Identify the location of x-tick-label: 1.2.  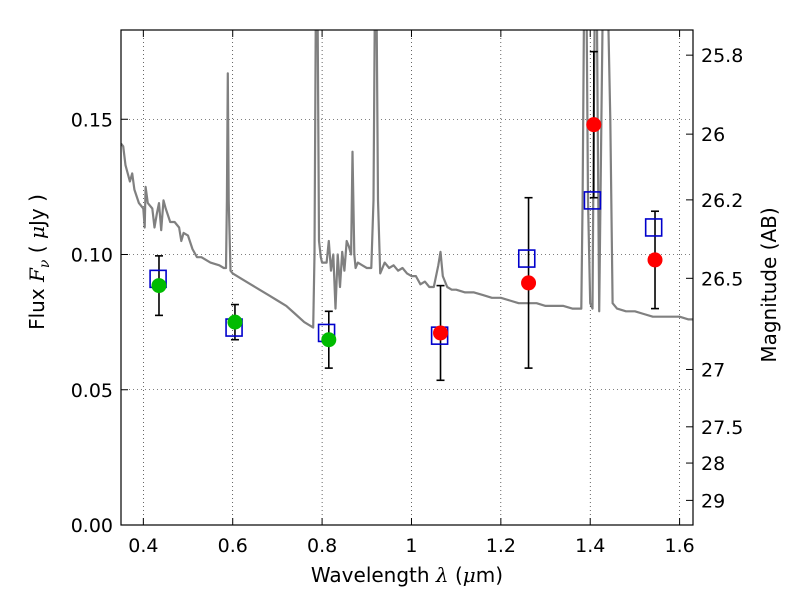
(501, 546).